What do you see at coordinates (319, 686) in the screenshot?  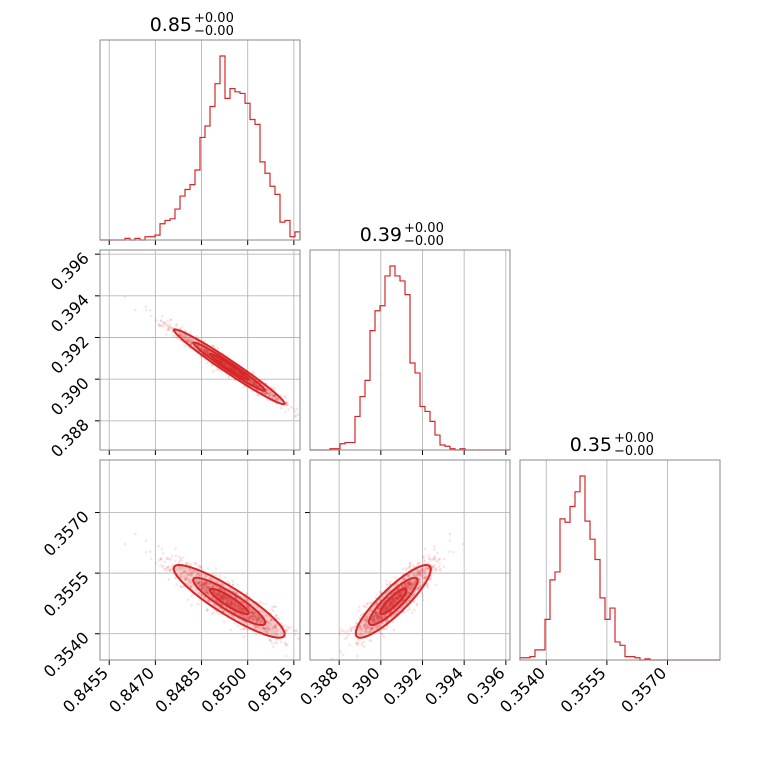 I see `x-tick-label: 0.388` at bounding box center [319, 686].